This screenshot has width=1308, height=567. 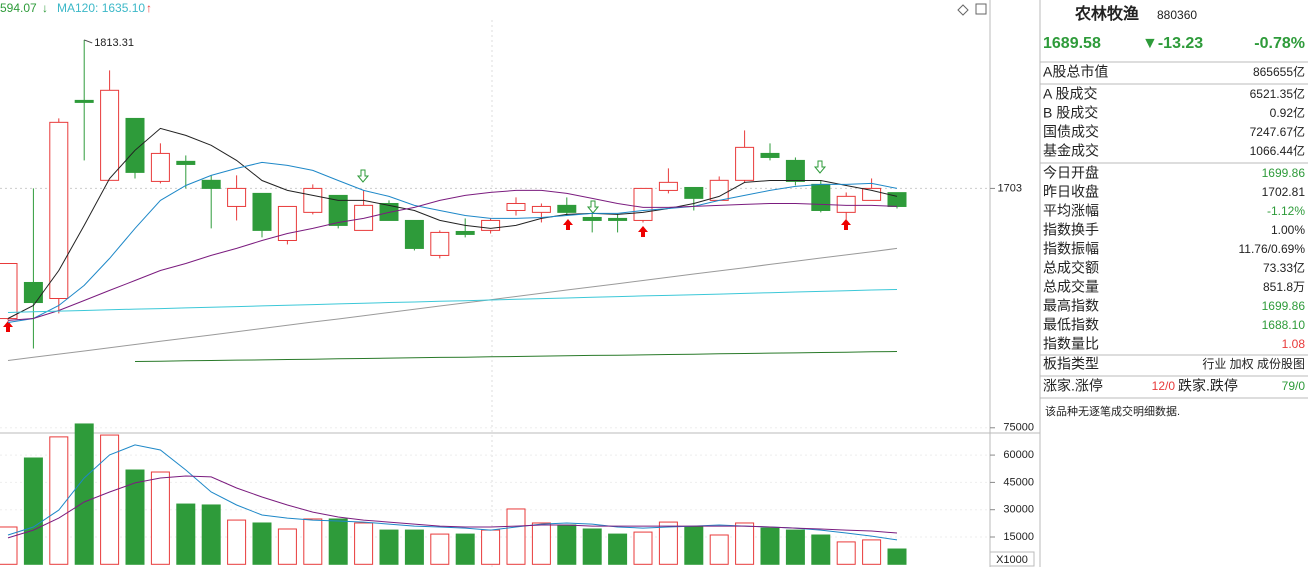 What do you see at coordinates (1070, 113) in the screenshot?
I see `row-label: B 股成交` at bounding box center [1070, 113].